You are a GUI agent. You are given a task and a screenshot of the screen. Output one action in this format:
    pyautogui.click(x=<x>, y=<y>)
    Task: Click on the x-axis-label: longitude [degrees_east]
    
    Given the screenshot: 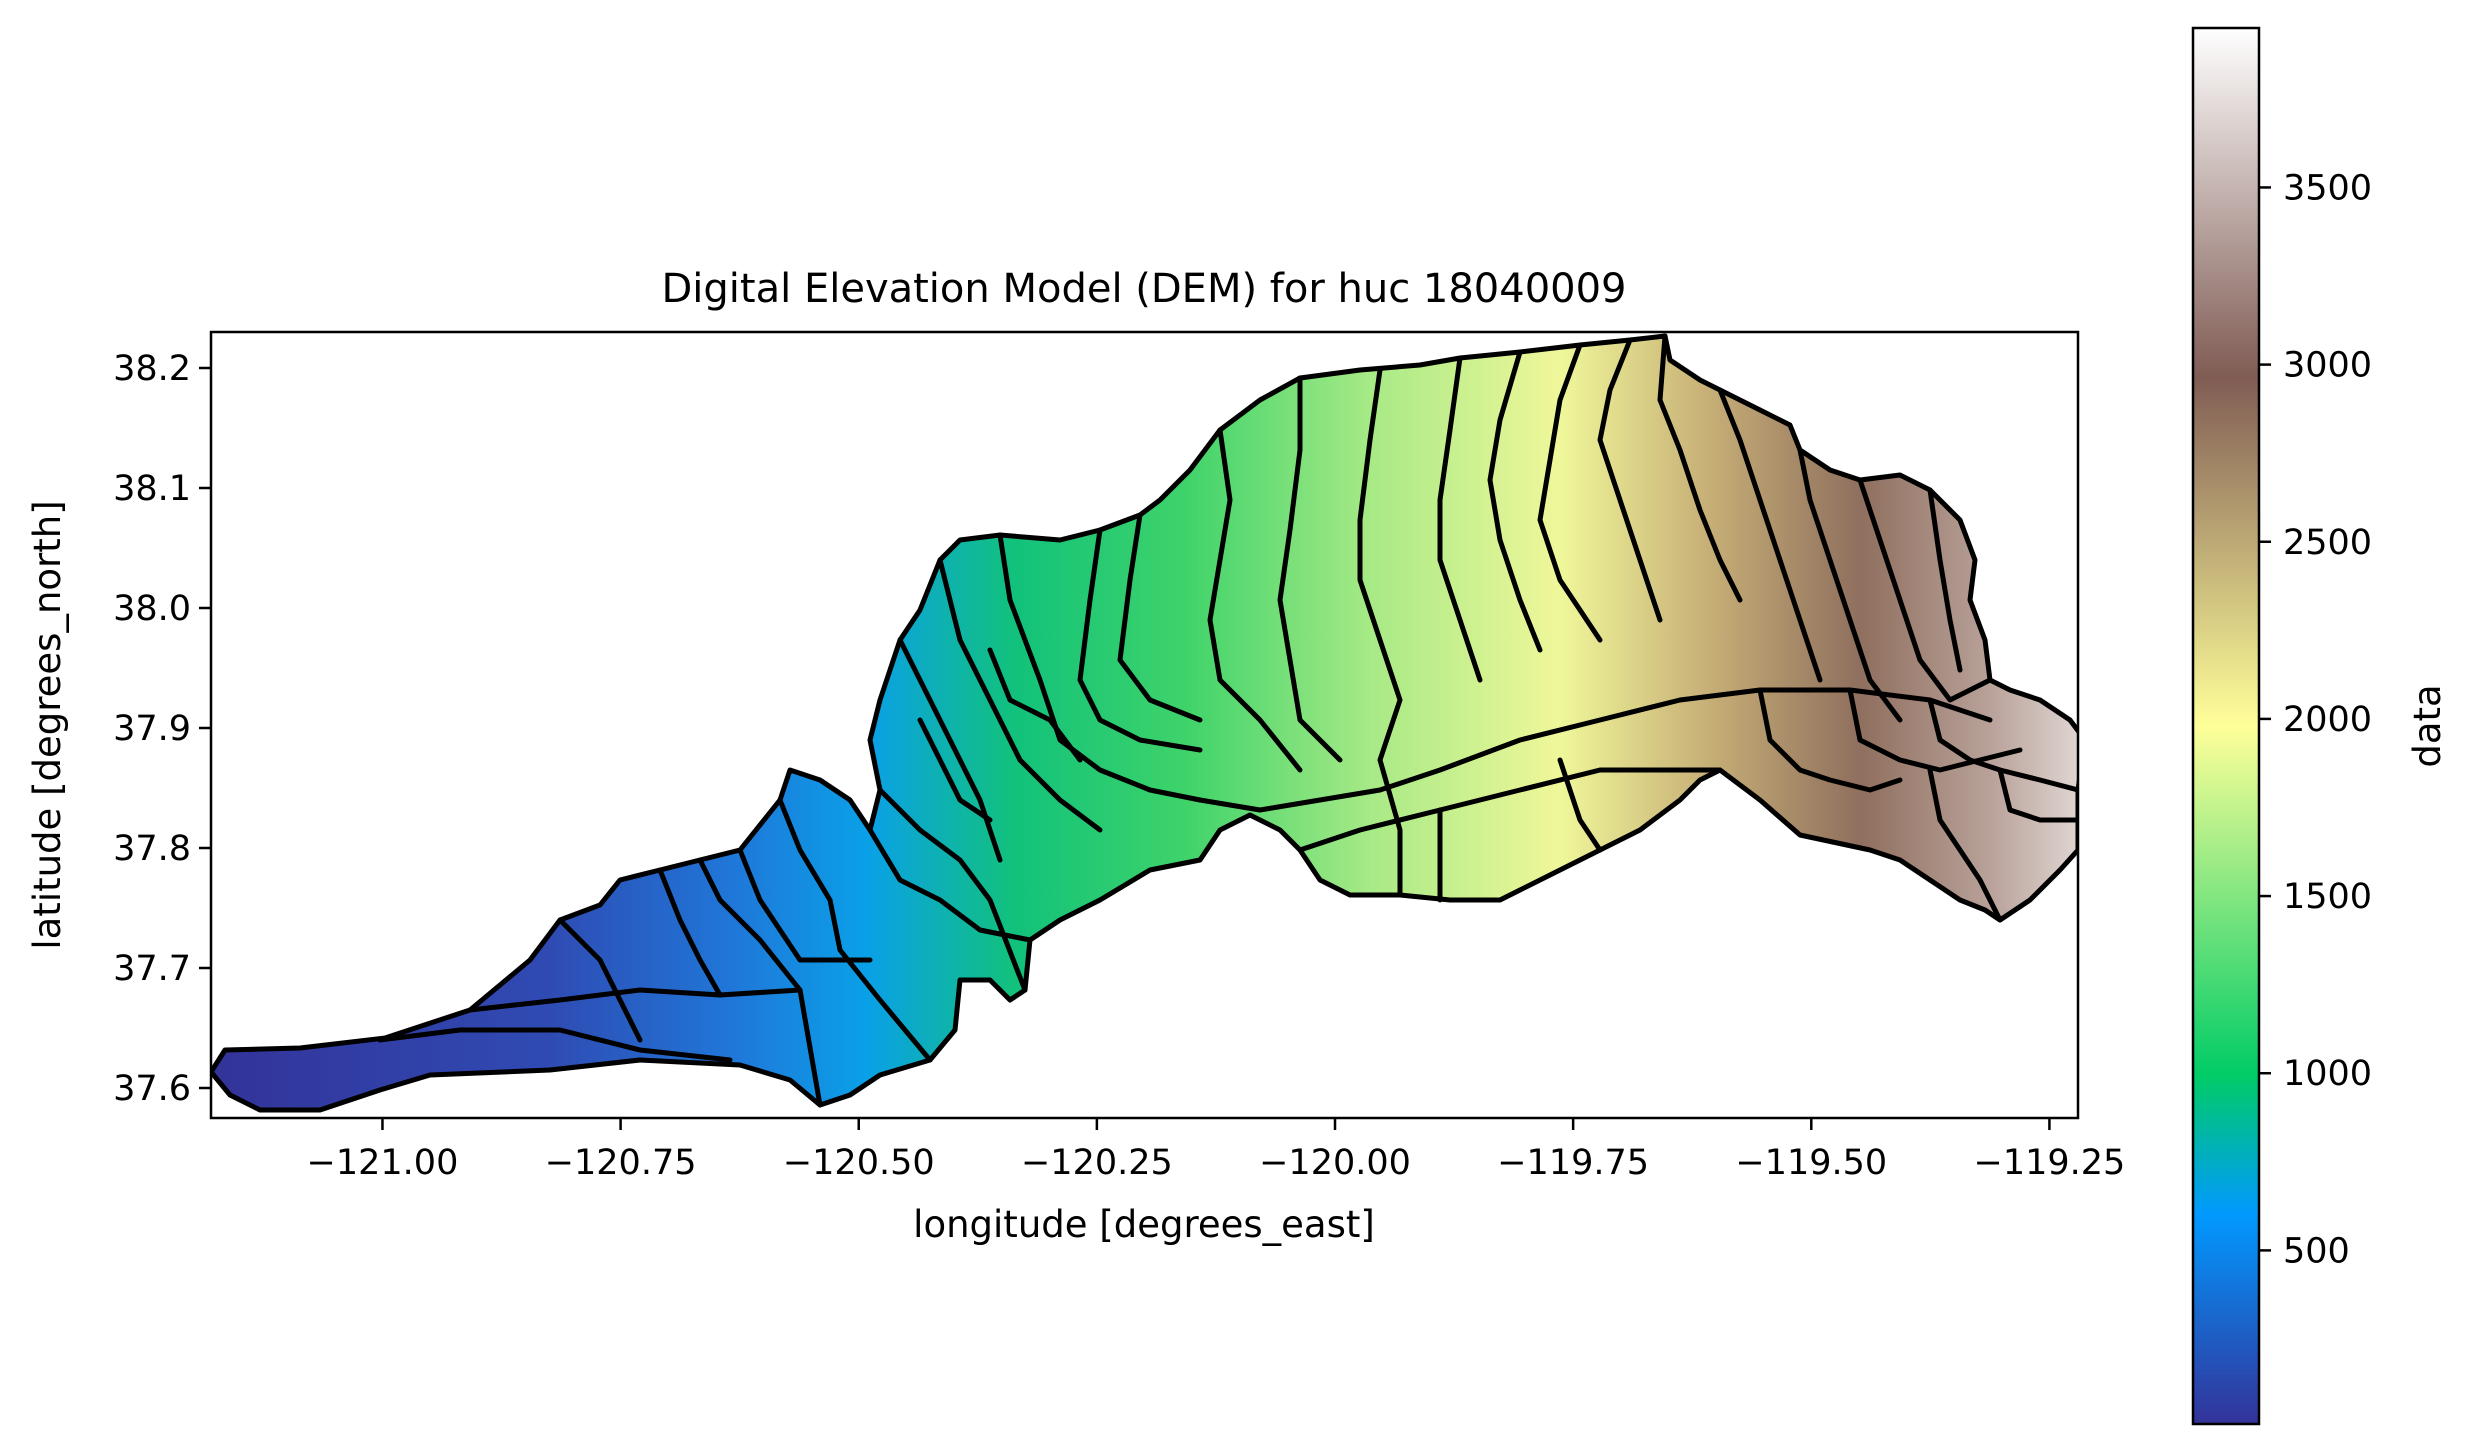 What is the action you would take?
    pyautogui.click(x=1144, y=1224)
    